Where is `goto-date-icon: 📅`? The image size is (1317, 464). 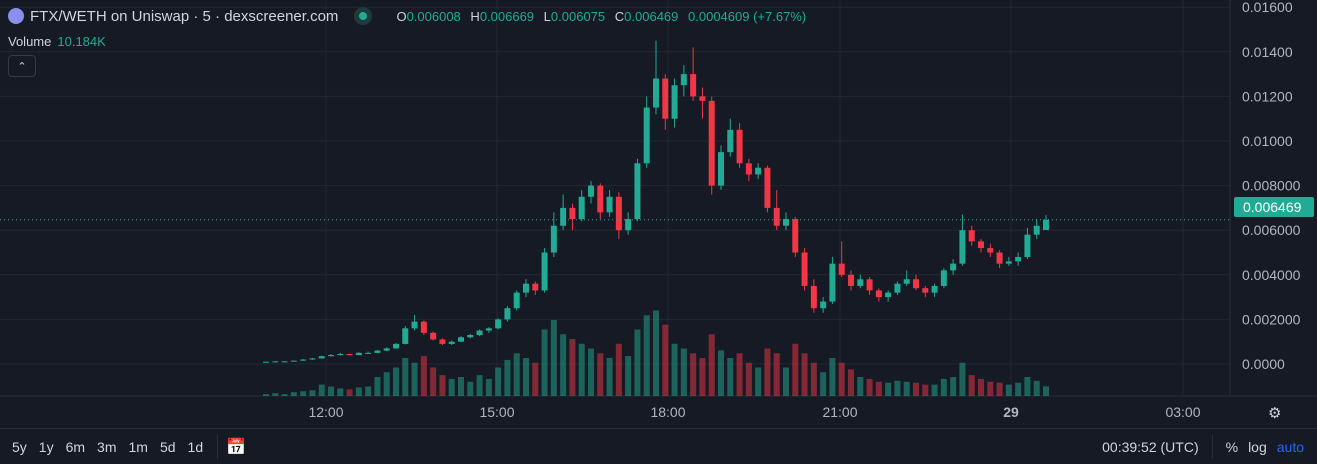
goto-date-icon: 📅 is located at coordinates (236, 447).